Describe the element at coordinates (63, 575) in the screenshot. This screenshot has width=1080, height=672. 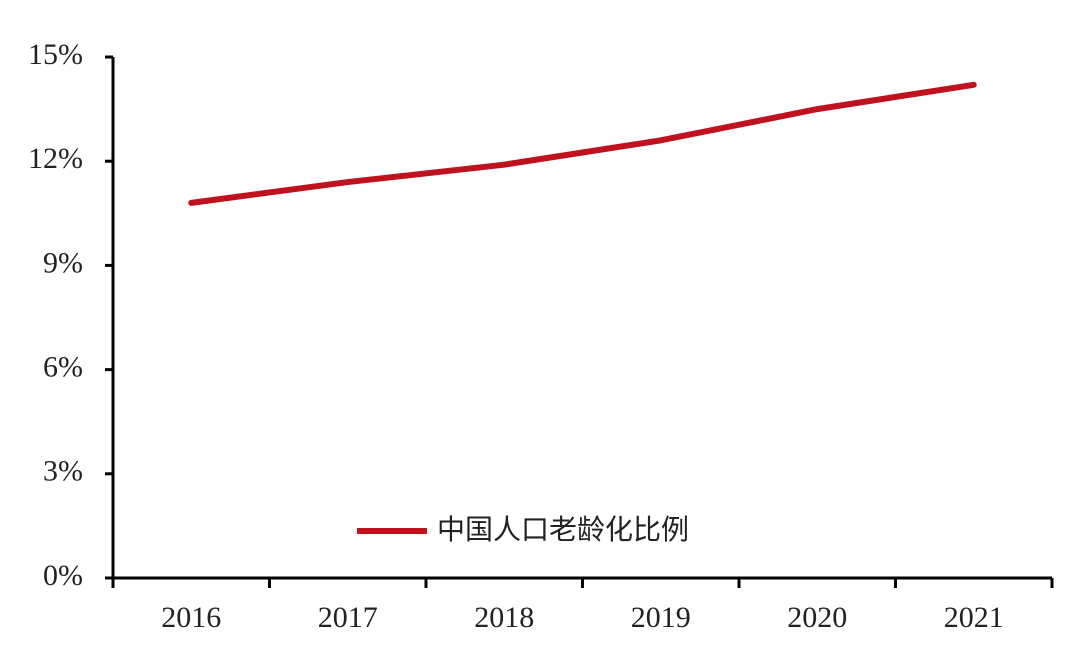
I see `y-tick-label: 0%` at that location.